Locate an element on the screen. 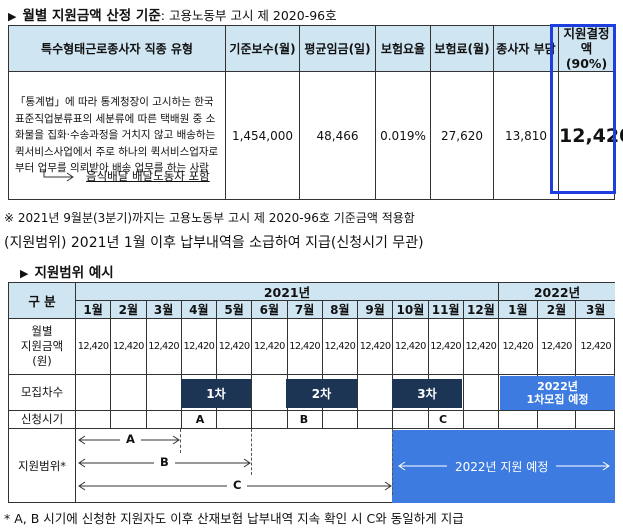  section-title: 월별 지원금액 산정 기준 is located at coordinates (91, 16).